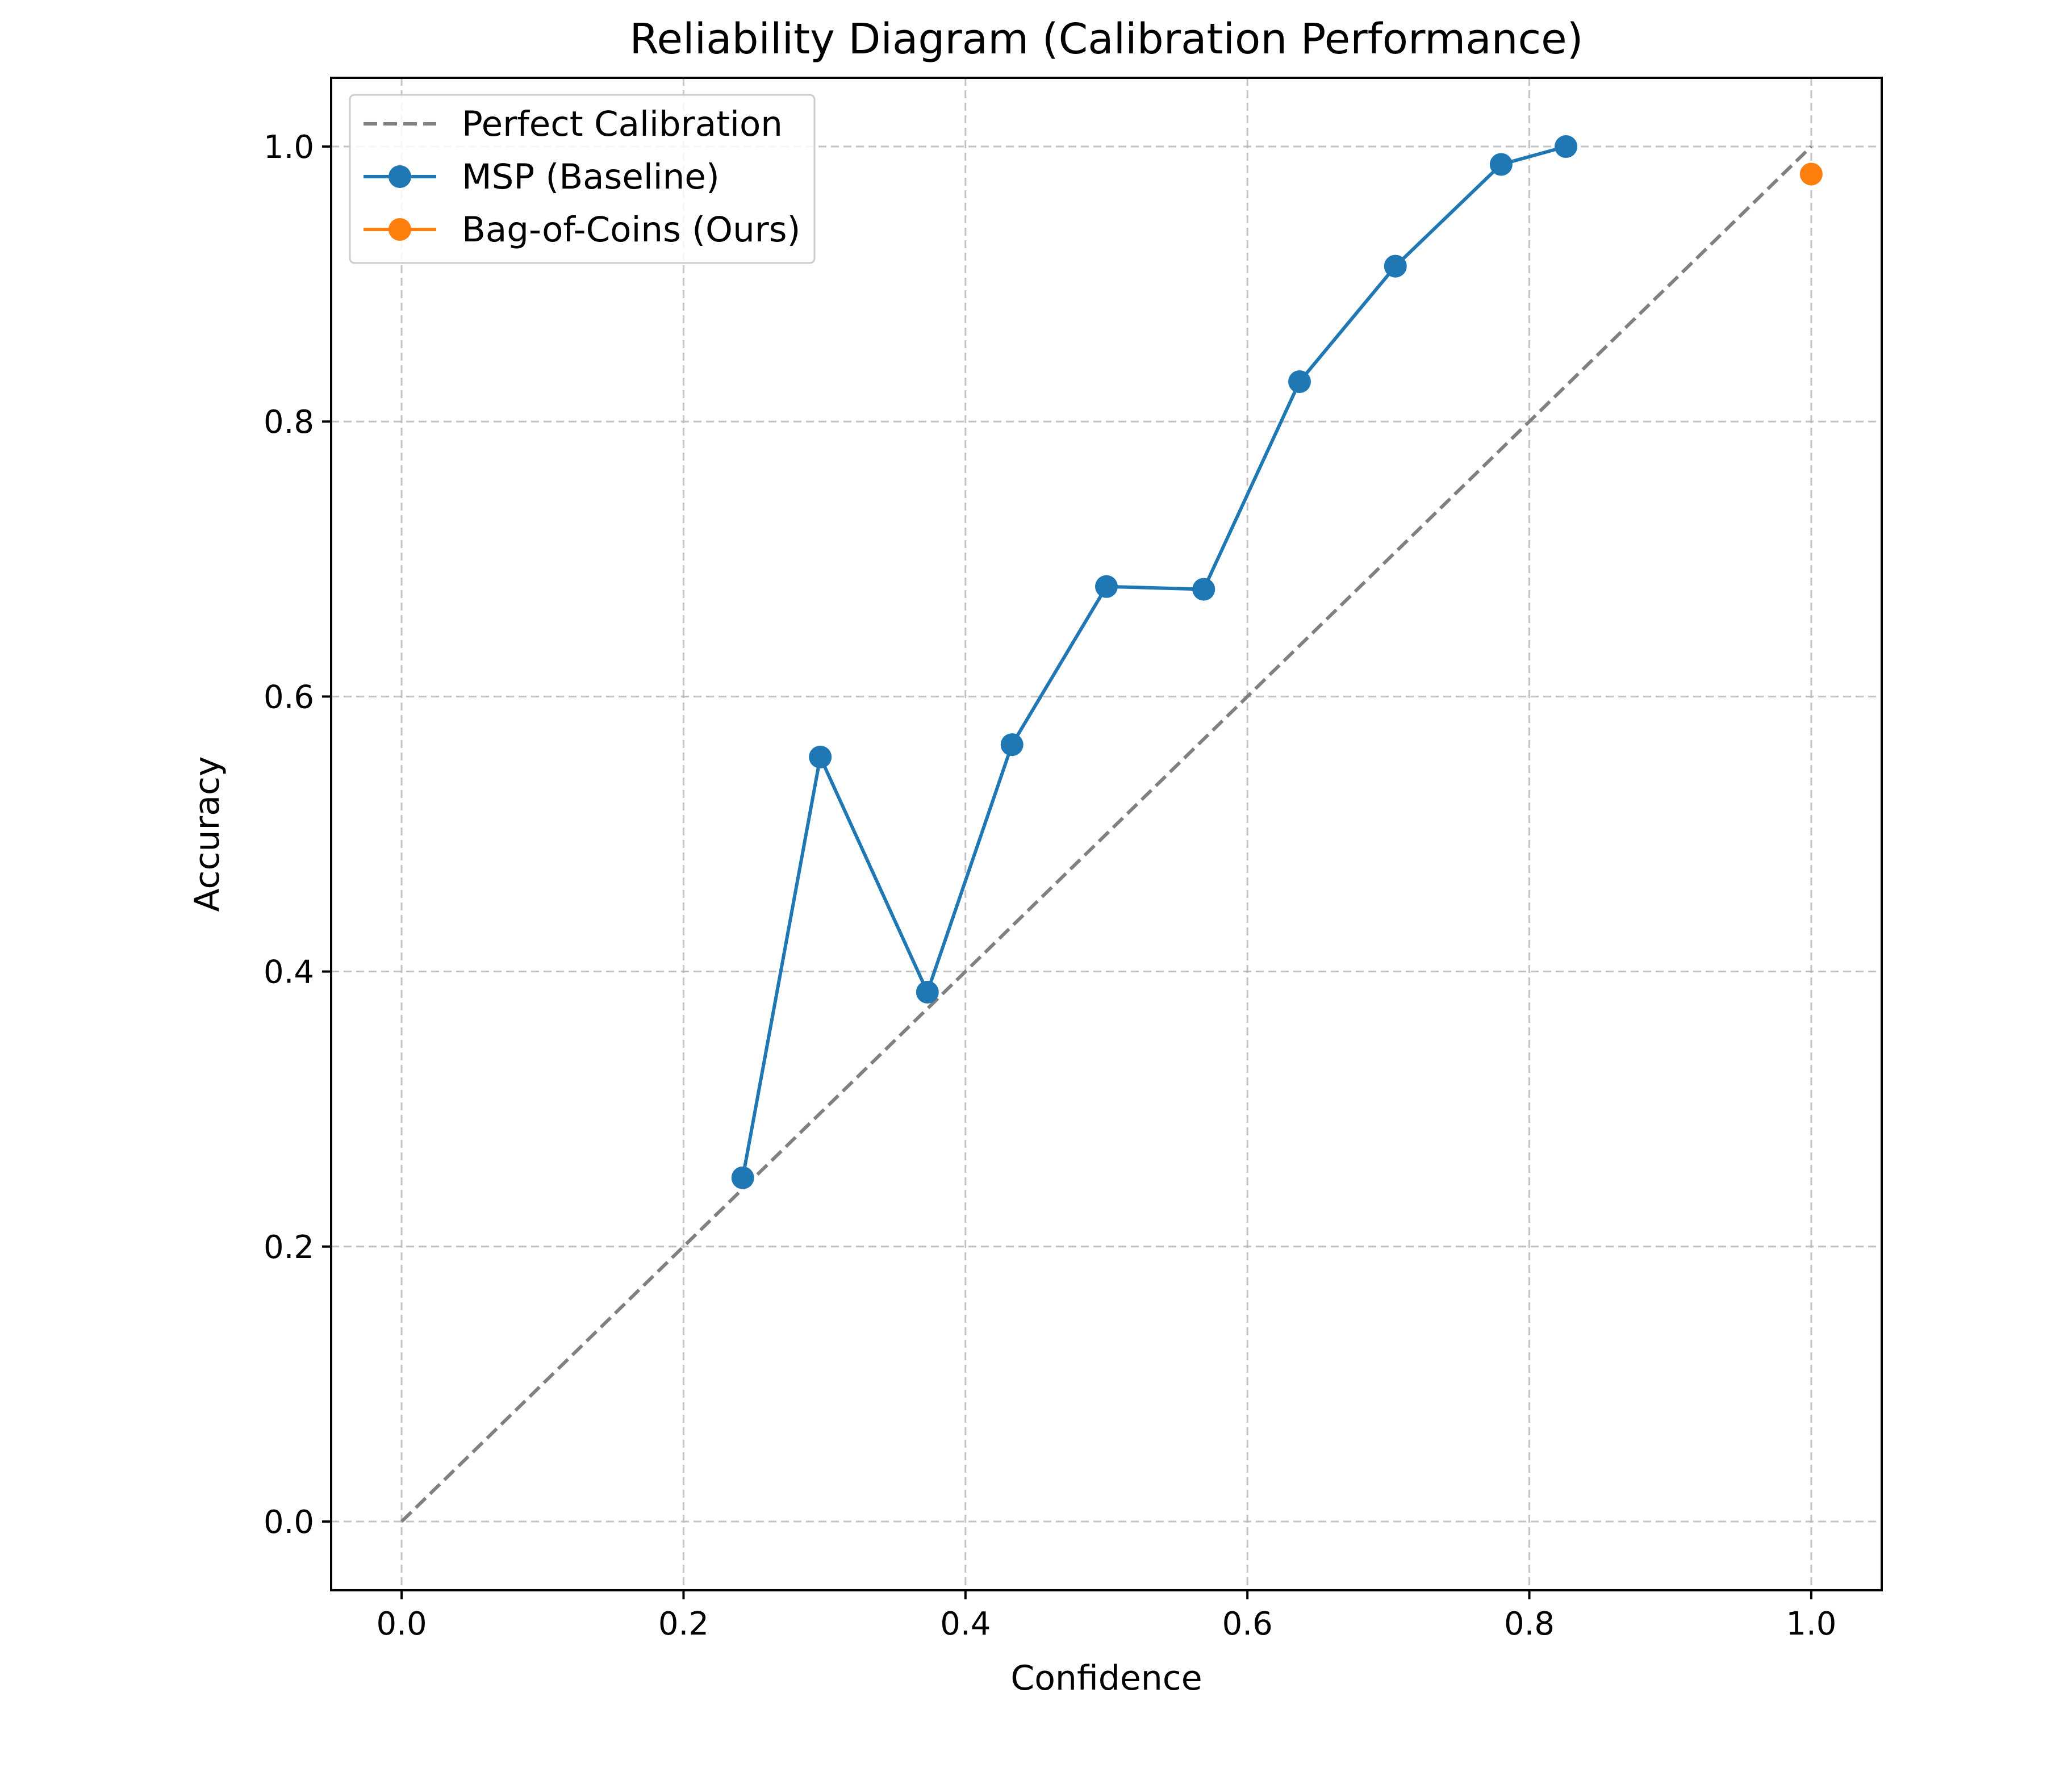  What do you see at coordinates (289, 147) in the screenshot?
I see `y-tick-label: 1.0` at bounding box center [289, 147].